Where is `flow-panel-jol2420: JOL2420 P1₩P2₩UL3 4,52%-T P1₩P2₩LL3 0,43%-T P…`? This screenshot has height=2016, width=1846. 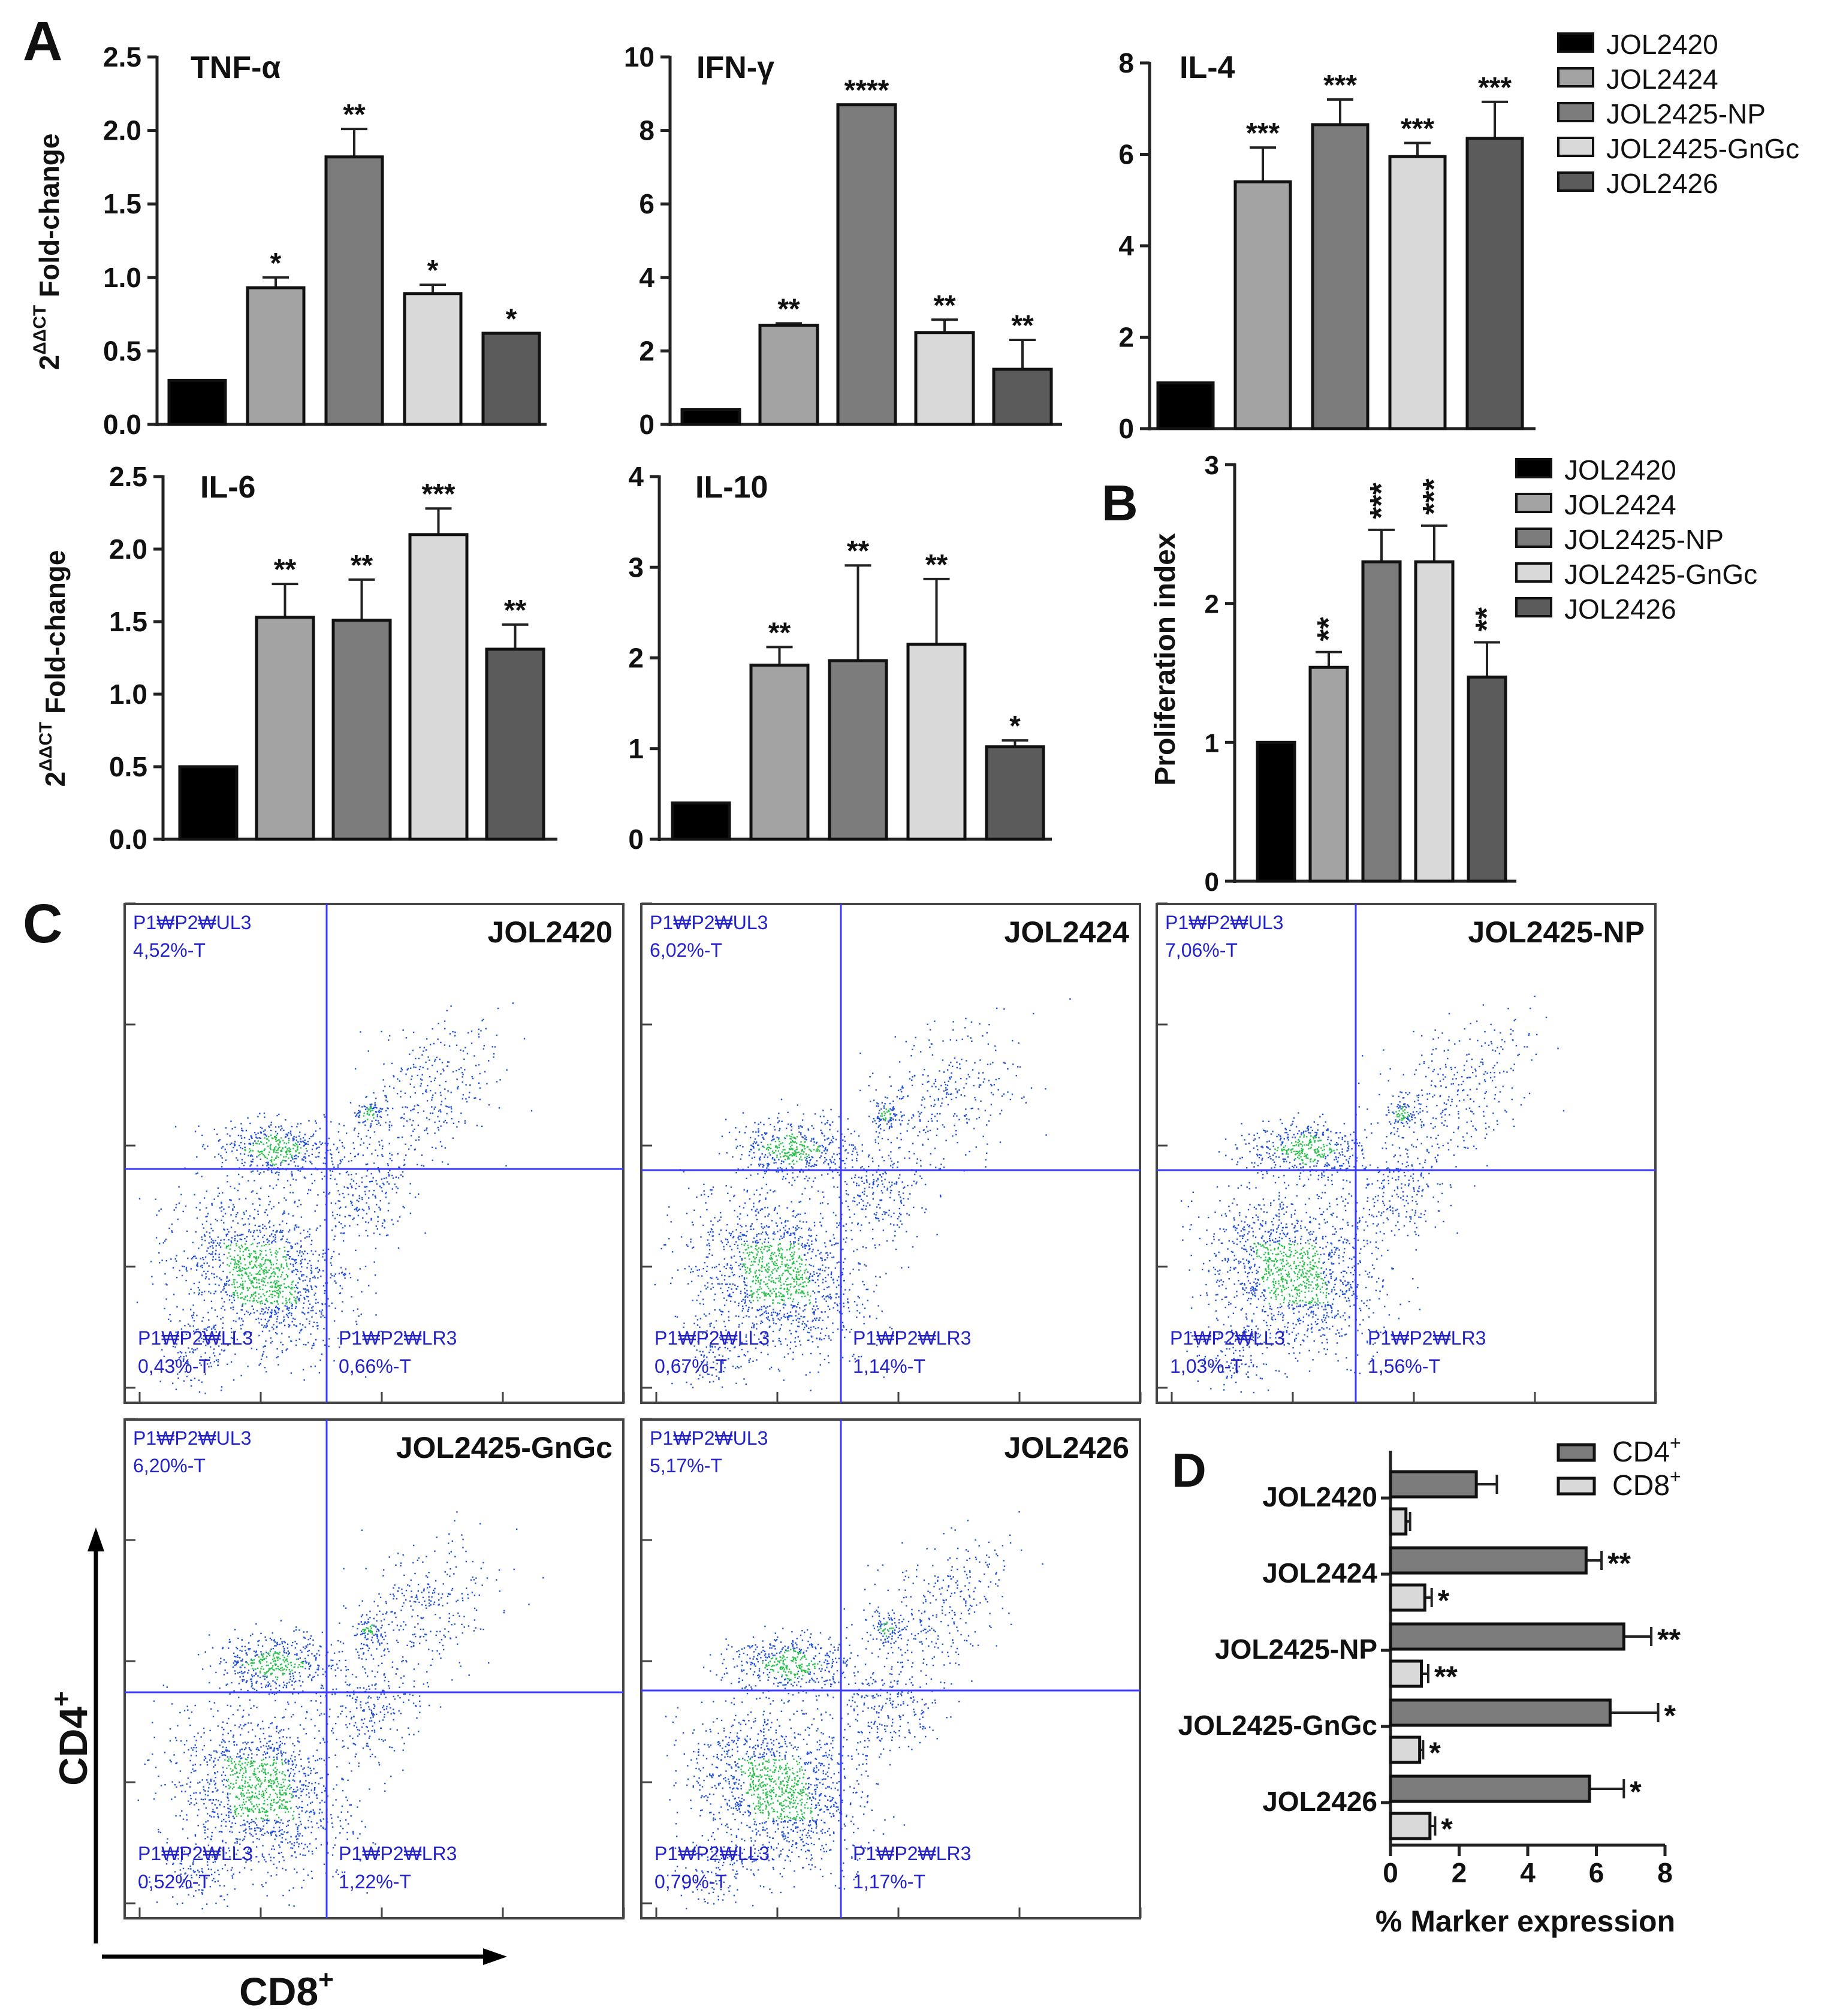
flow-panel-jol2420: JOL2420 P1₩P2₩UL3 4,52%-T P1₩P2₩LL3 0,43%-T P… is located at coordinates (374, 1153).